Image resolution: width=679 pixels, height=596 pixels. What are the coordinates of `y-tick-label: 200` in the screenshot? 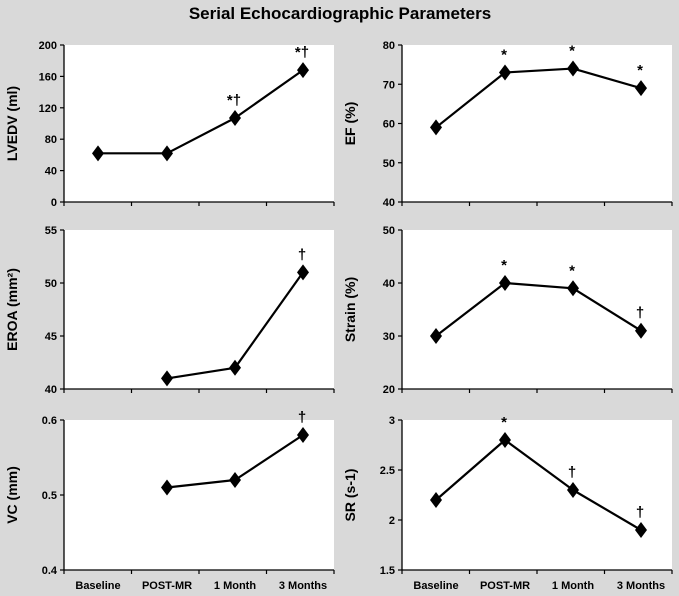 It's located at (48, 46).